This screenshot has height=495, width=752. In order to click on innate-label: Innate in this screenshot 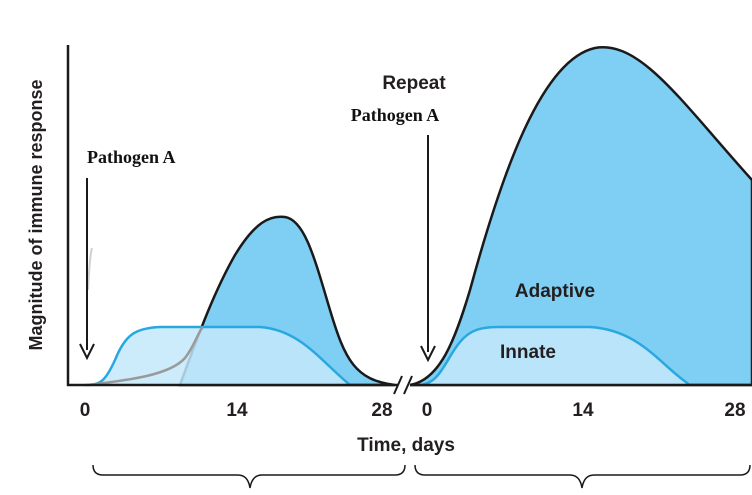, I will do `click(528, 352)`.